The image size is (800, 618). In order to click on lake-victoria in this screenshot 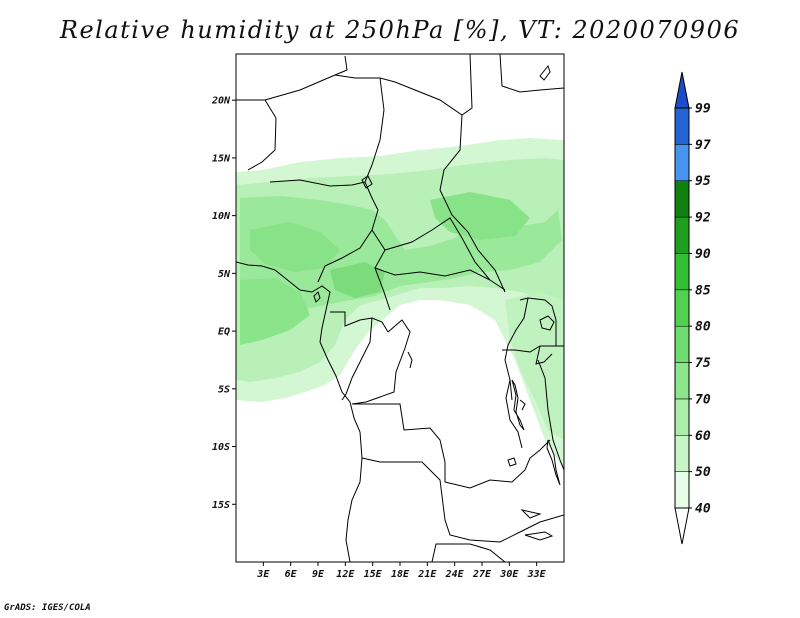, I will do `click(547, 323)`.